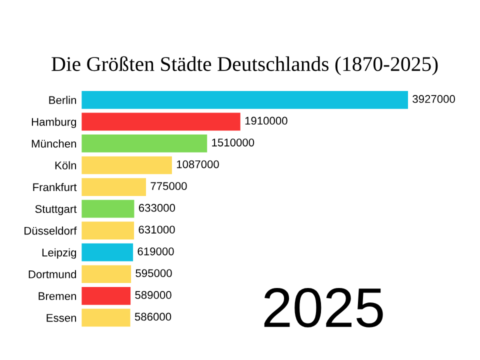  I want to click on chart-title: Die Größten Städte Deutschlands (1870-2025), so click(245, 66).